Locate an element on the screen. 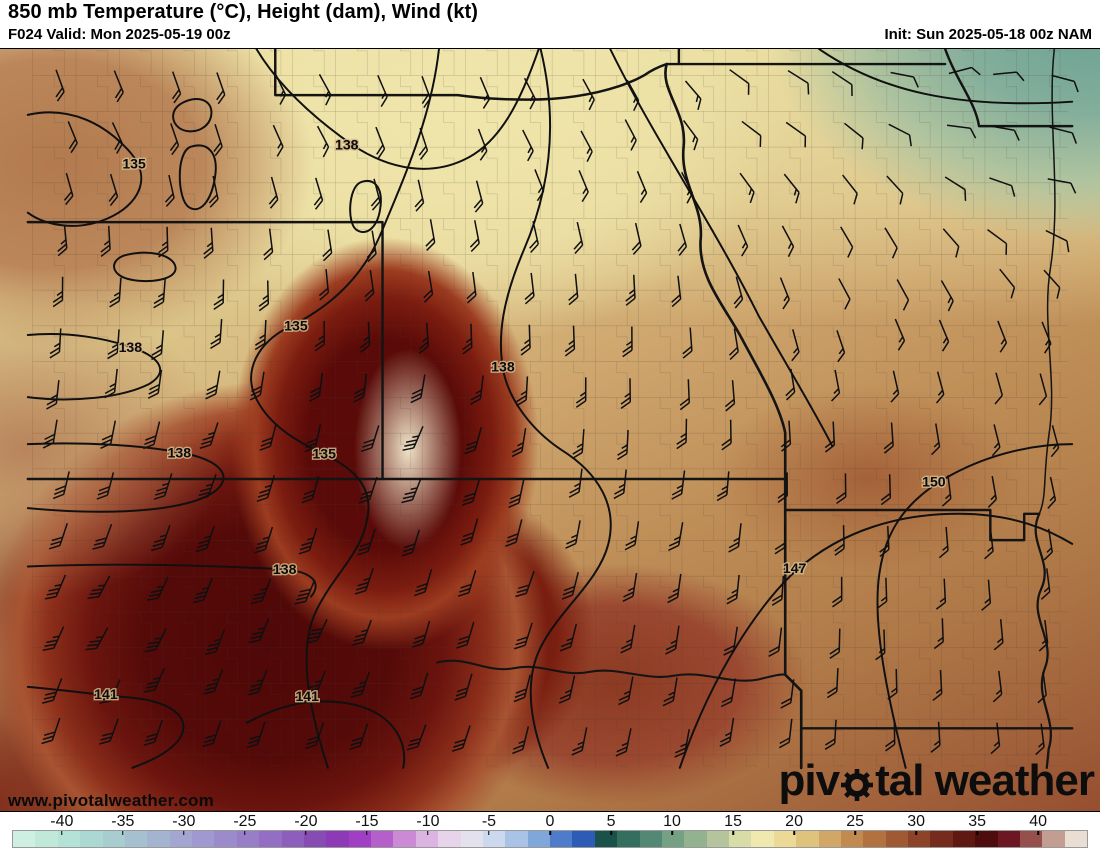 The height and width of the screenshot is (850, 1100). colorbar-tick-label: -20 is located at coordinates (306, 821).